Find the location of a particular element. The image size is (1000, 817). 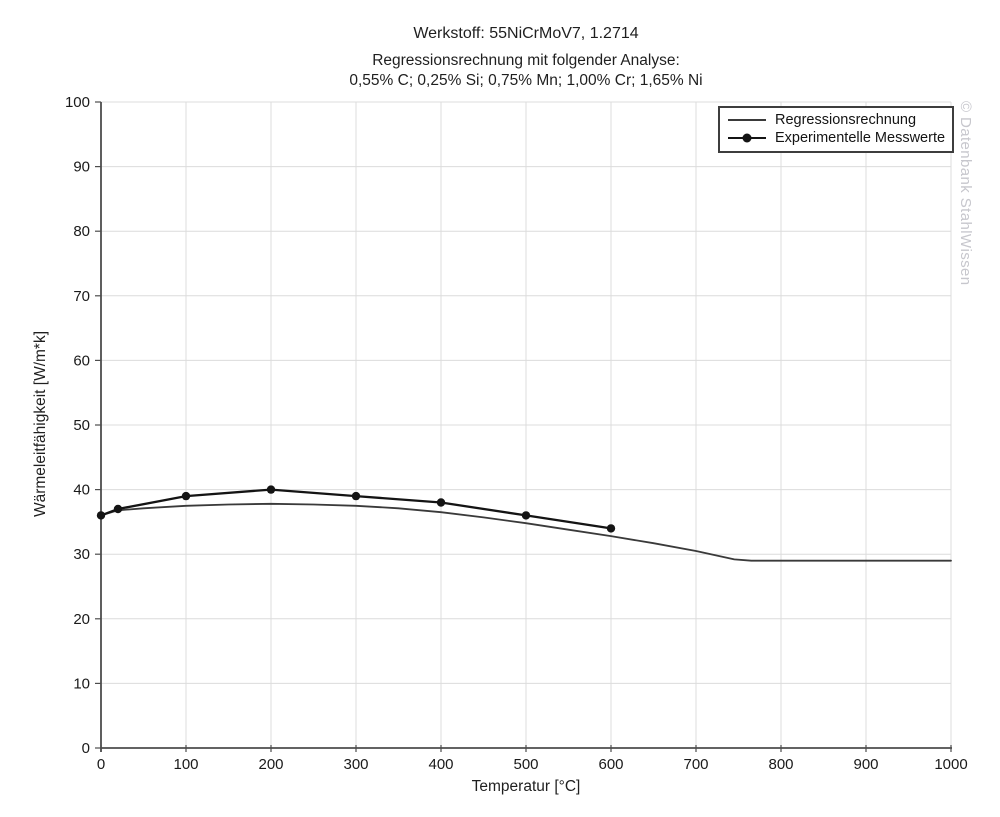

y-tick-label: 100 is located at coordinates (77, 102).